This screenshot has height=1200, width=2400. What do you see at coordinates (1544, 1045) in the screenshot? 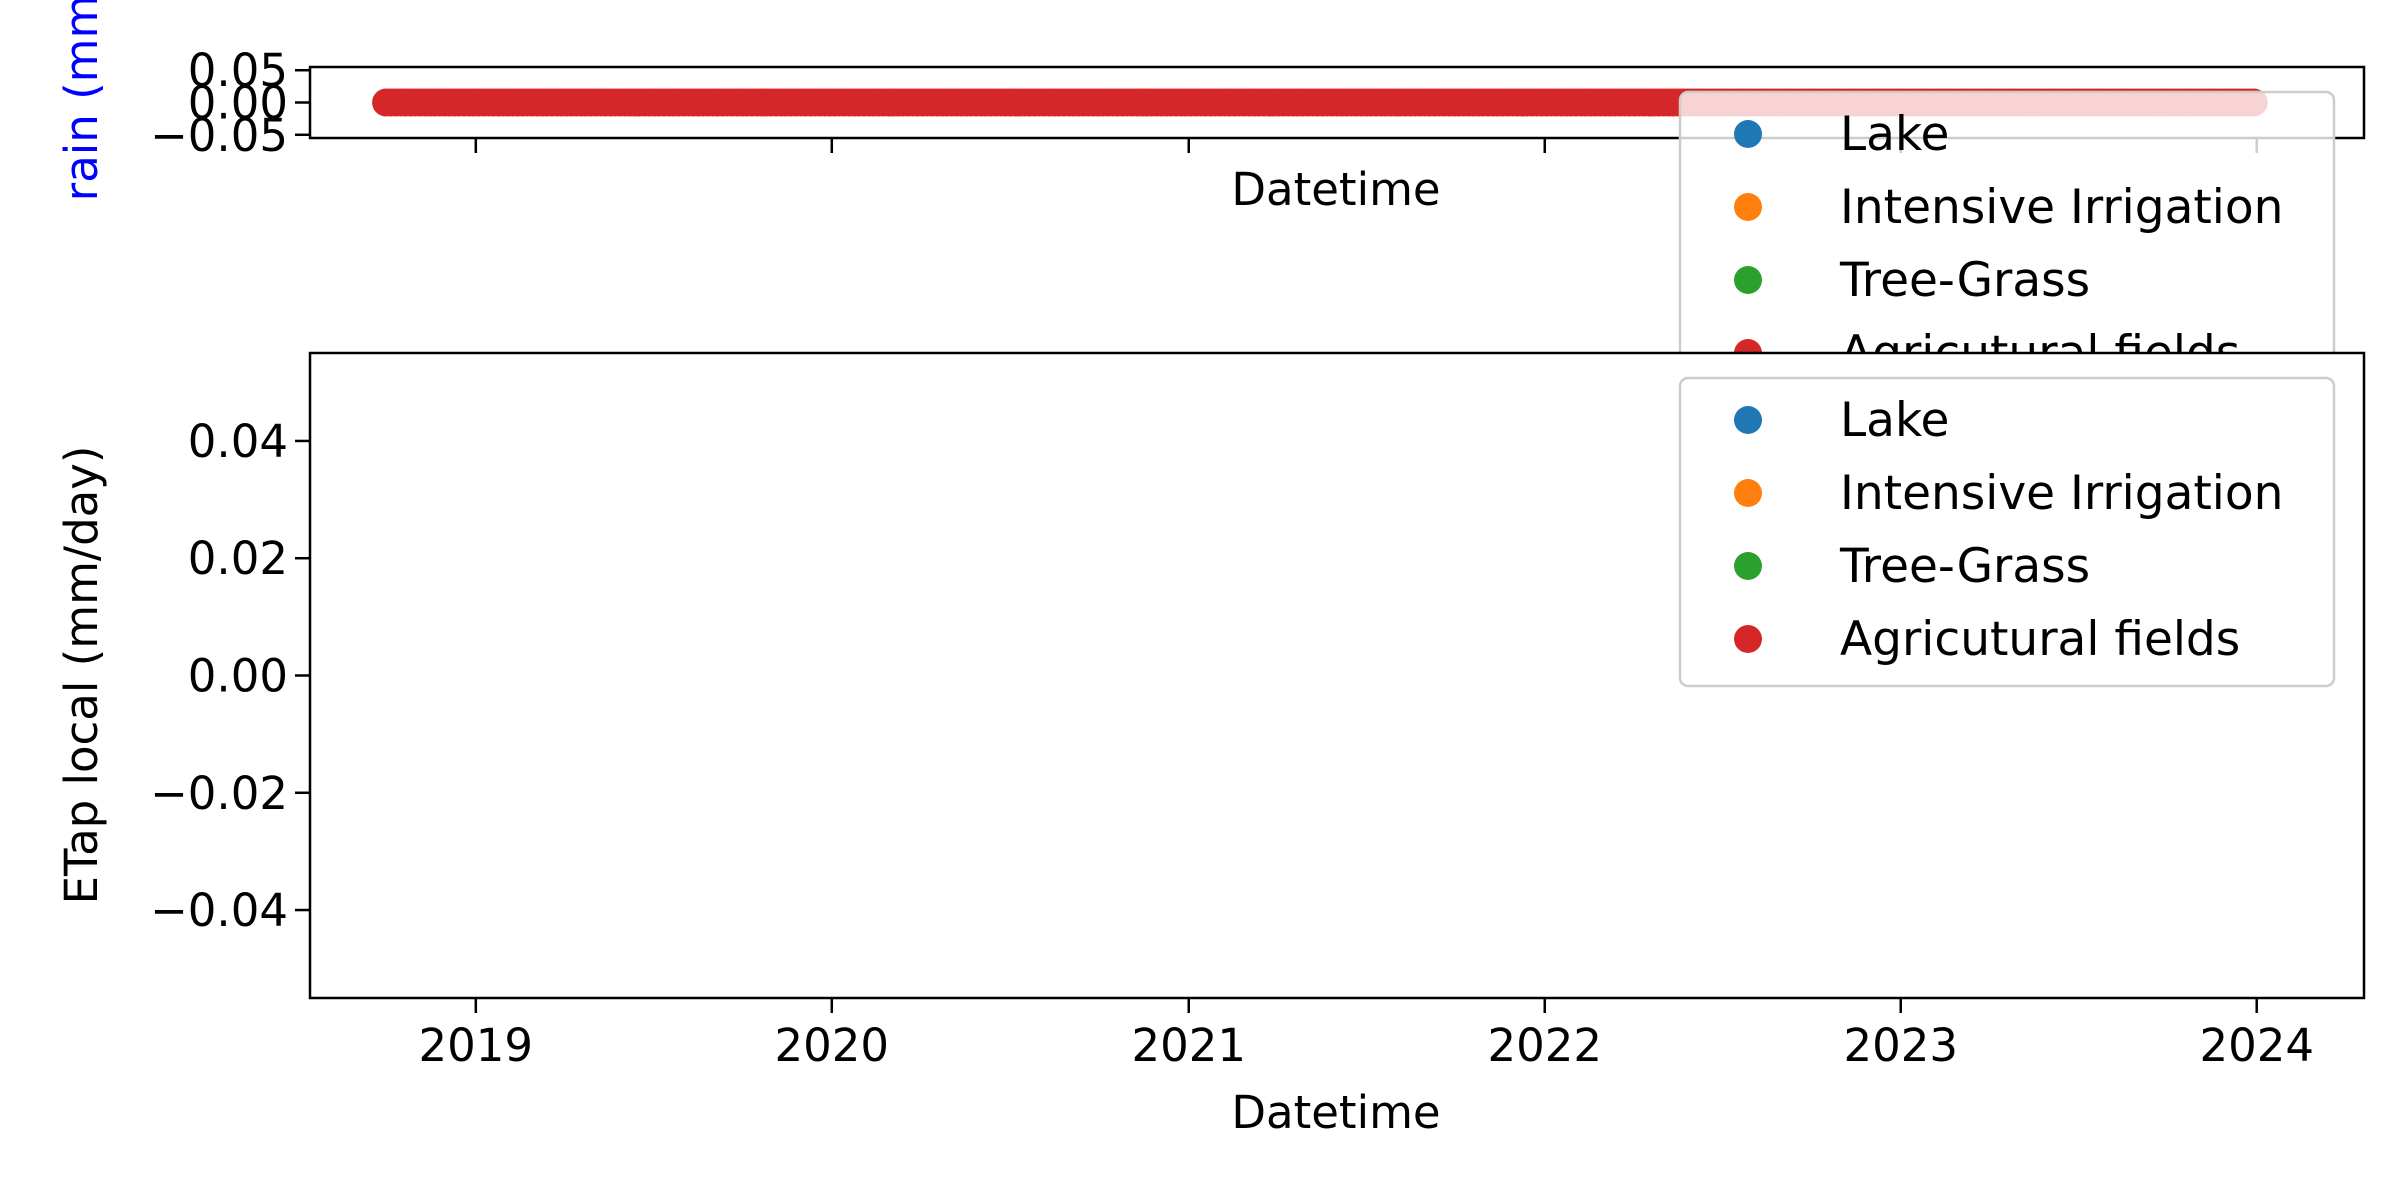
I see `x-tick-label: 2022` at bounding box center [1544, 1045].